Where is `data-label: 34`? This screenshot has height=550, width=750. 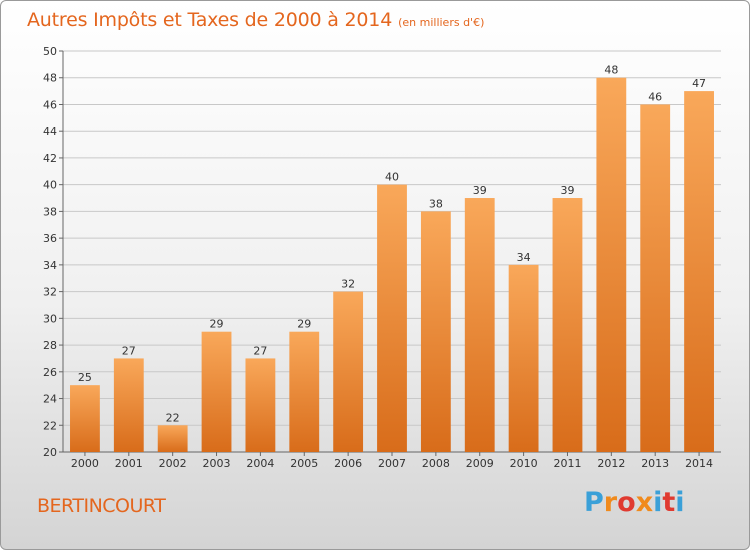 data-label: 34 is located at coordinates (524, 257).